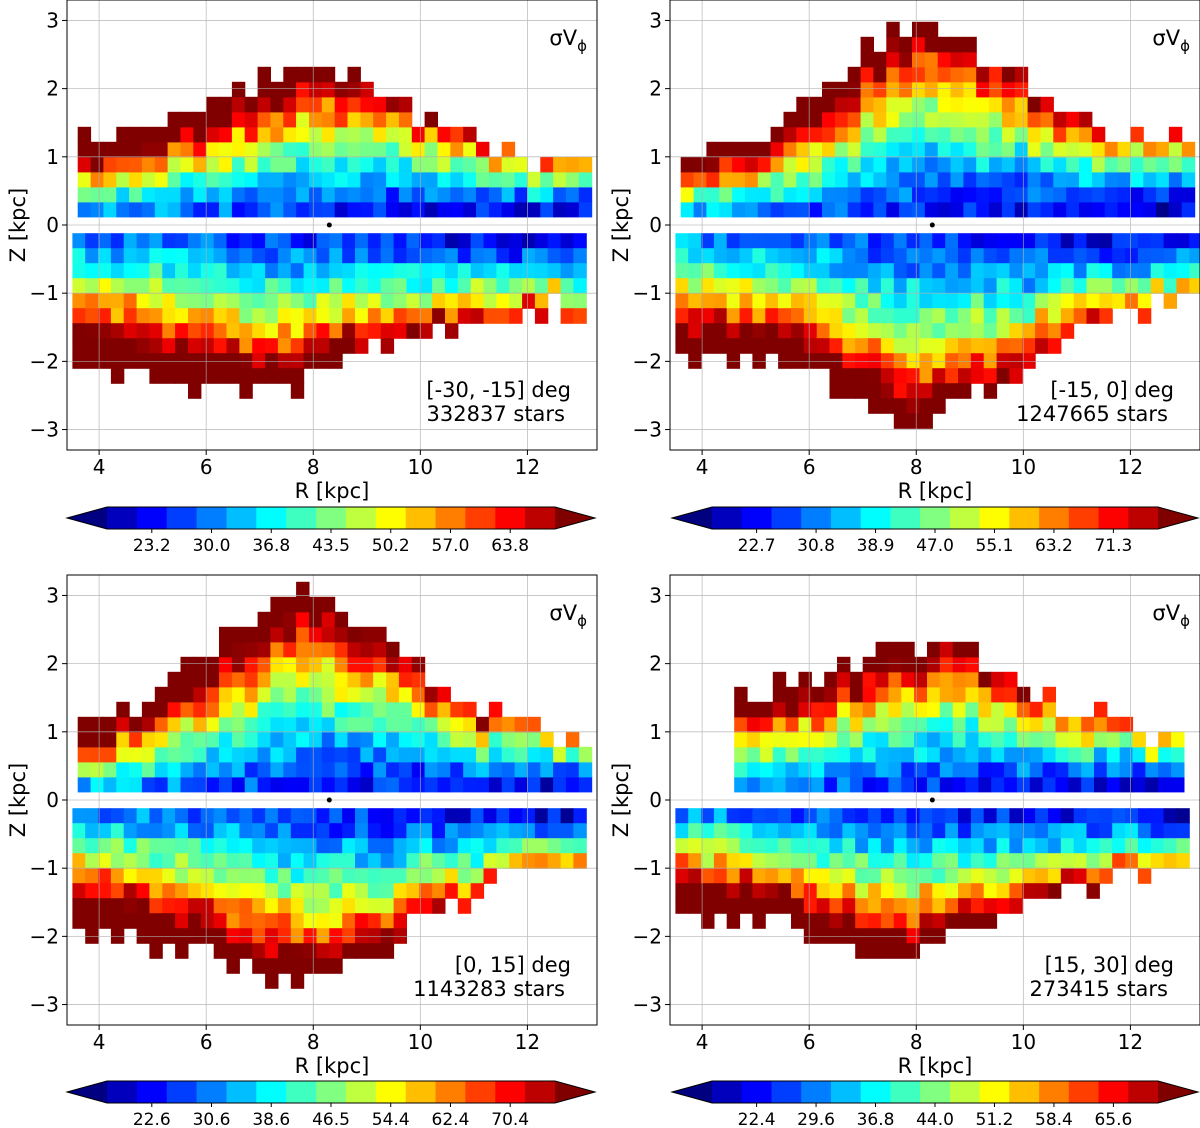 The image size is (1200, 1128). I want to click on star-count-label: 1247665 stars, so click(1092, 414).